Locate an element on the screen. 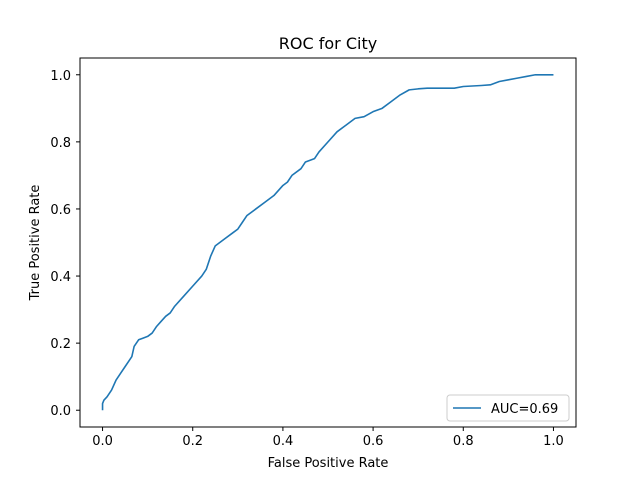 This screenshot has width=640, height=480. legend-box is located at coordinates (508, 408).